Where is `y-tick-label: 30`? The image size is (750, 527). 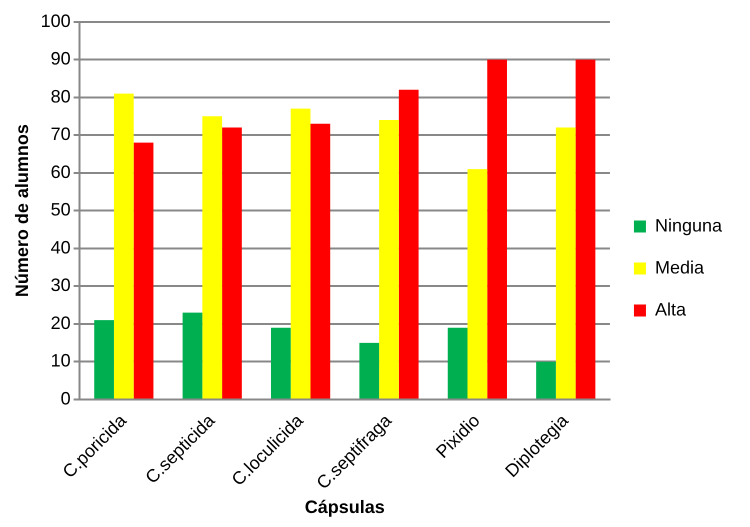 y-tick-label: 30 is located at coordinates (60, 285).